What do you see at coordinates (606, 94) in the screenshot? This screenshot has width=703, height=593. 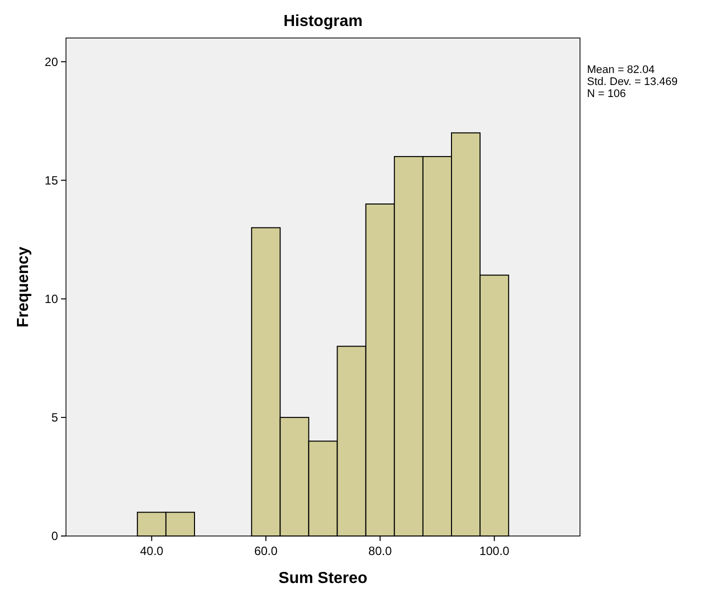 I see `text: N = 106` at bounding box center [606, 94].